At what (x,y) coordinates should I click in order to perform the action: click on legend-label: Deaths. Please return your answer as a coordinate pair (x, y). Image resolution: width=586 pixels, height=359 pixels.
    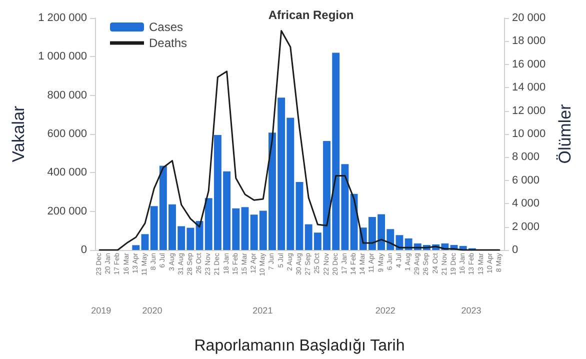
    Looking at the image, I should click on (168, 43).